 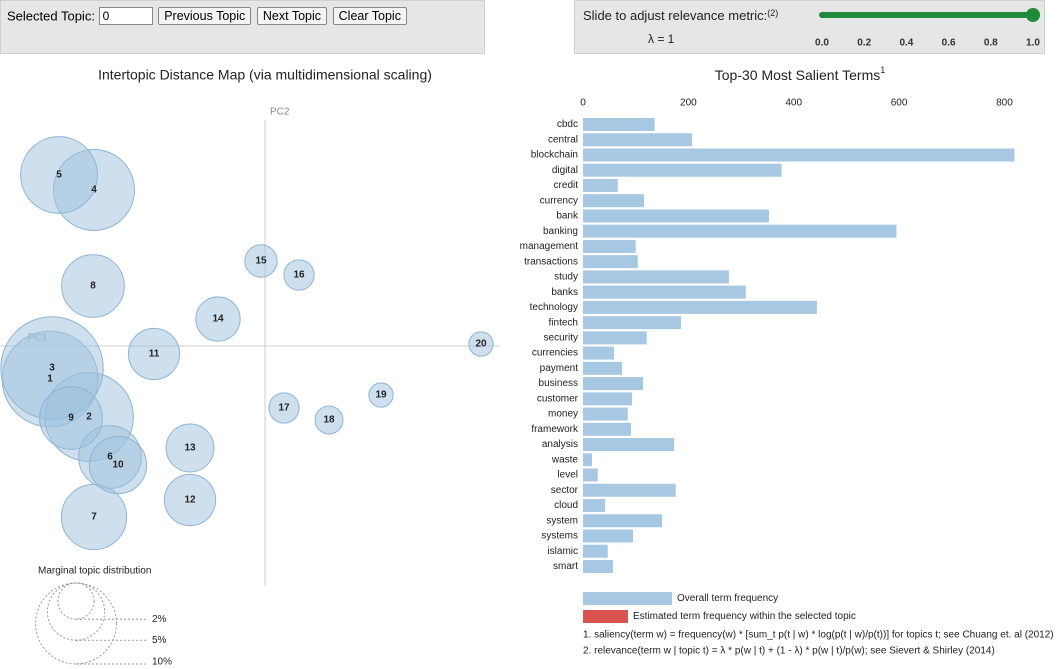 I want to click on term-label: currencies, so click(x=555, y=353).